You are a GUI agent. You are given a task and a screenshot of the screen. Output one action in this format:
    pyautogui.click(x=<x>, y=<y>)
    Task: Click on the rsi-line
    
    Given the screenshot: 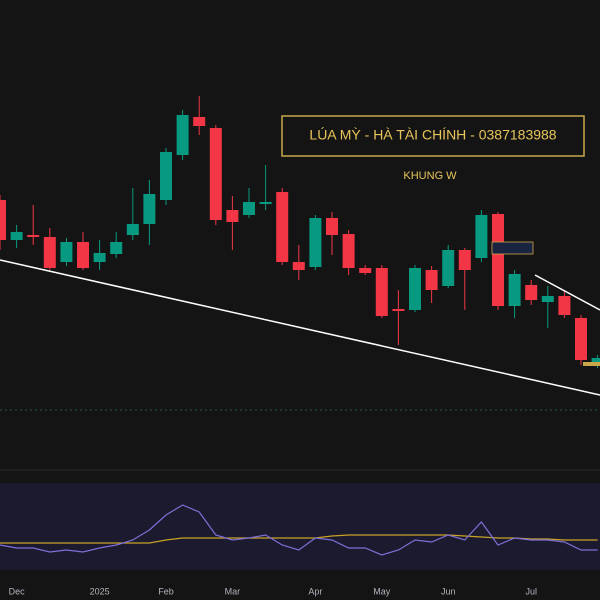 What is the action you would take?
    pyautogui.click(x=299, y=530)
    